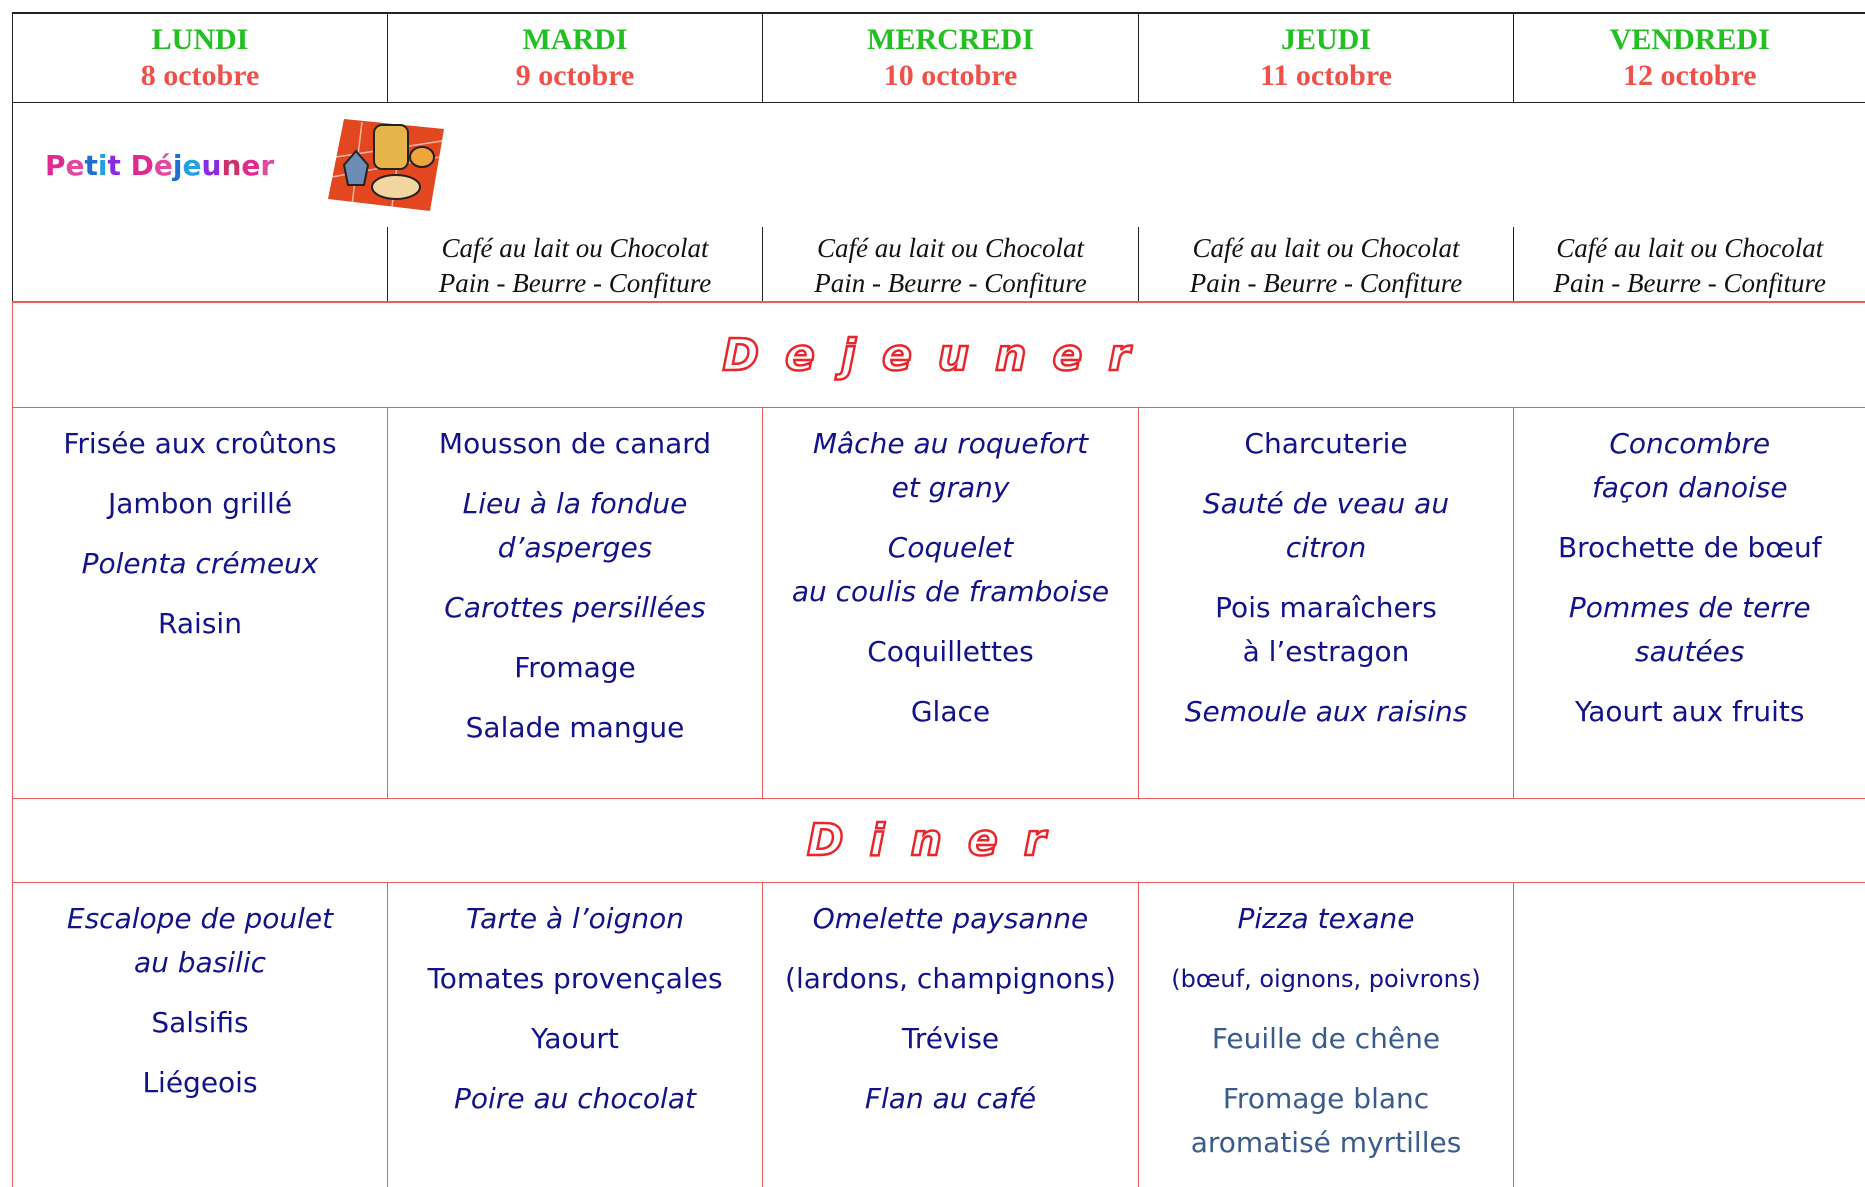  I want to click on menu-item: Liégeois, so click(200, 1083).